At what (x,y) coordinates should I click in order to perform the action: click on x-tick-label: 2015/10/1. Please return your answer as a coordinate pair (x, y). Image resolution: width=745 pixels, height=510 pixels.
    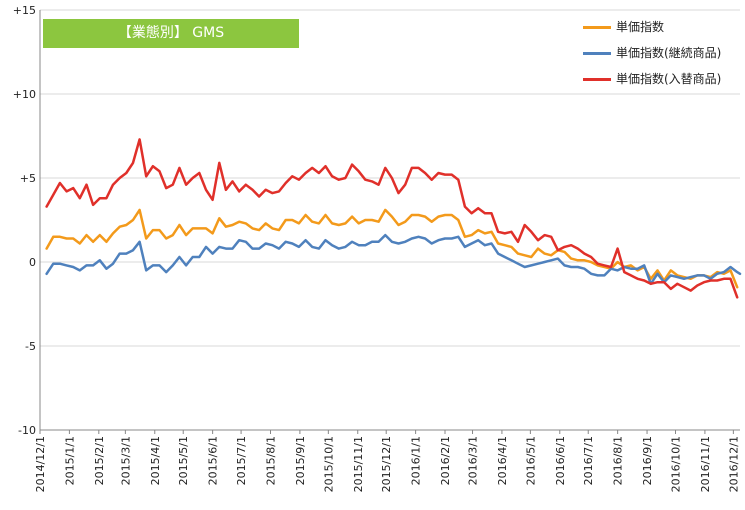
    Looking at the image, I should click on (328, 464).